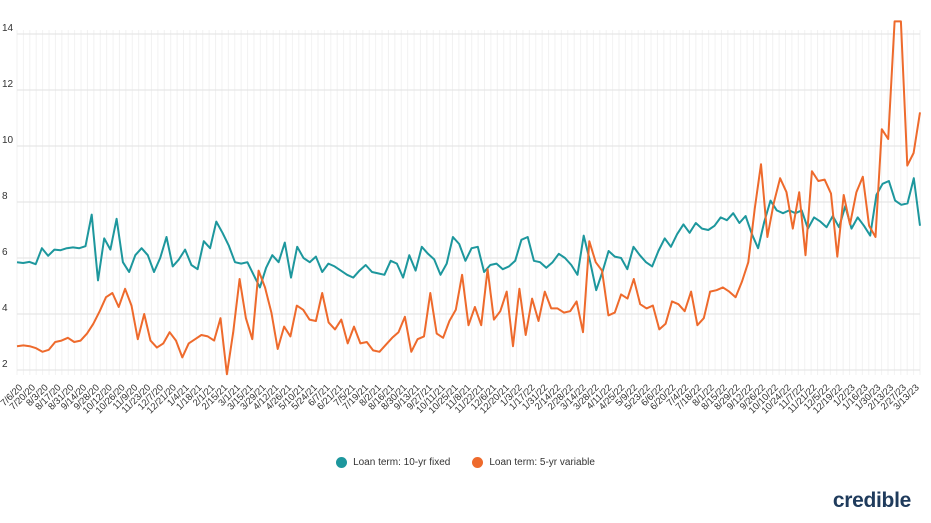 The height and width of the screenshot is (523, 931). I want to click on y-tick-label-6: 6, so click(5, 252).